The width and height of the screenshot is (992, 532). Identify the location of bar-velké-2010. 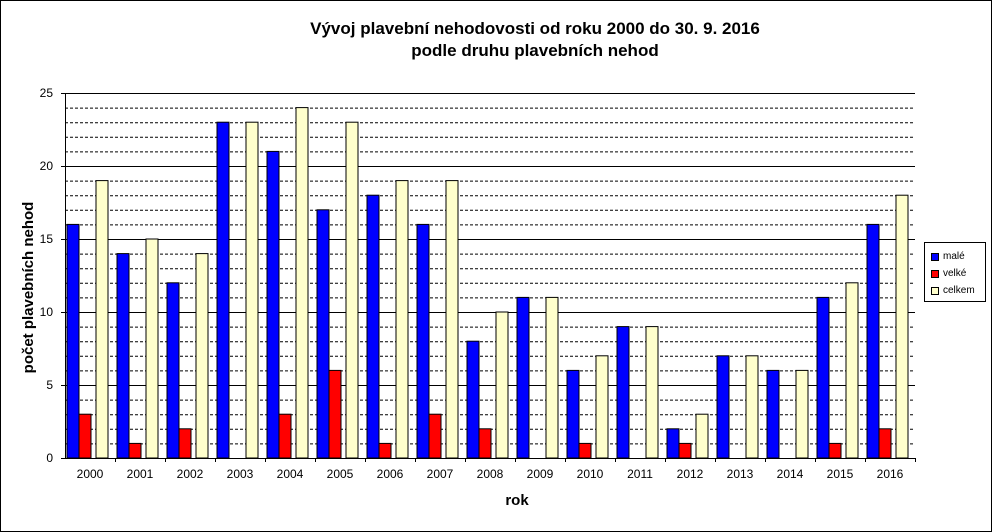
(585, 450).